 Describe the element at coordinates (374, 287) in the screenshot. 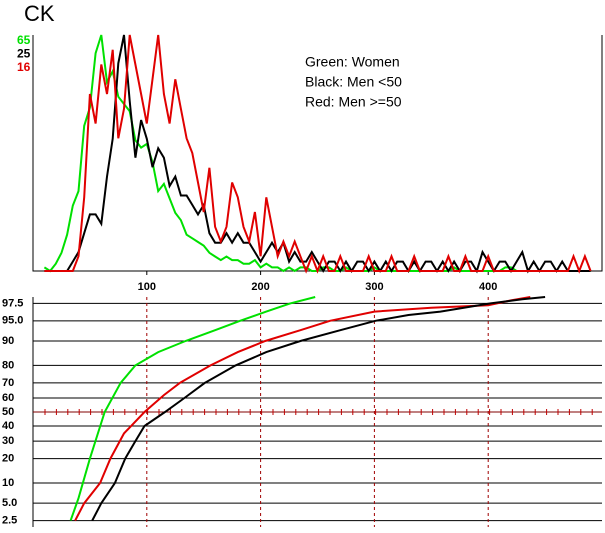

I see `x-tick-label: 300` at that location.